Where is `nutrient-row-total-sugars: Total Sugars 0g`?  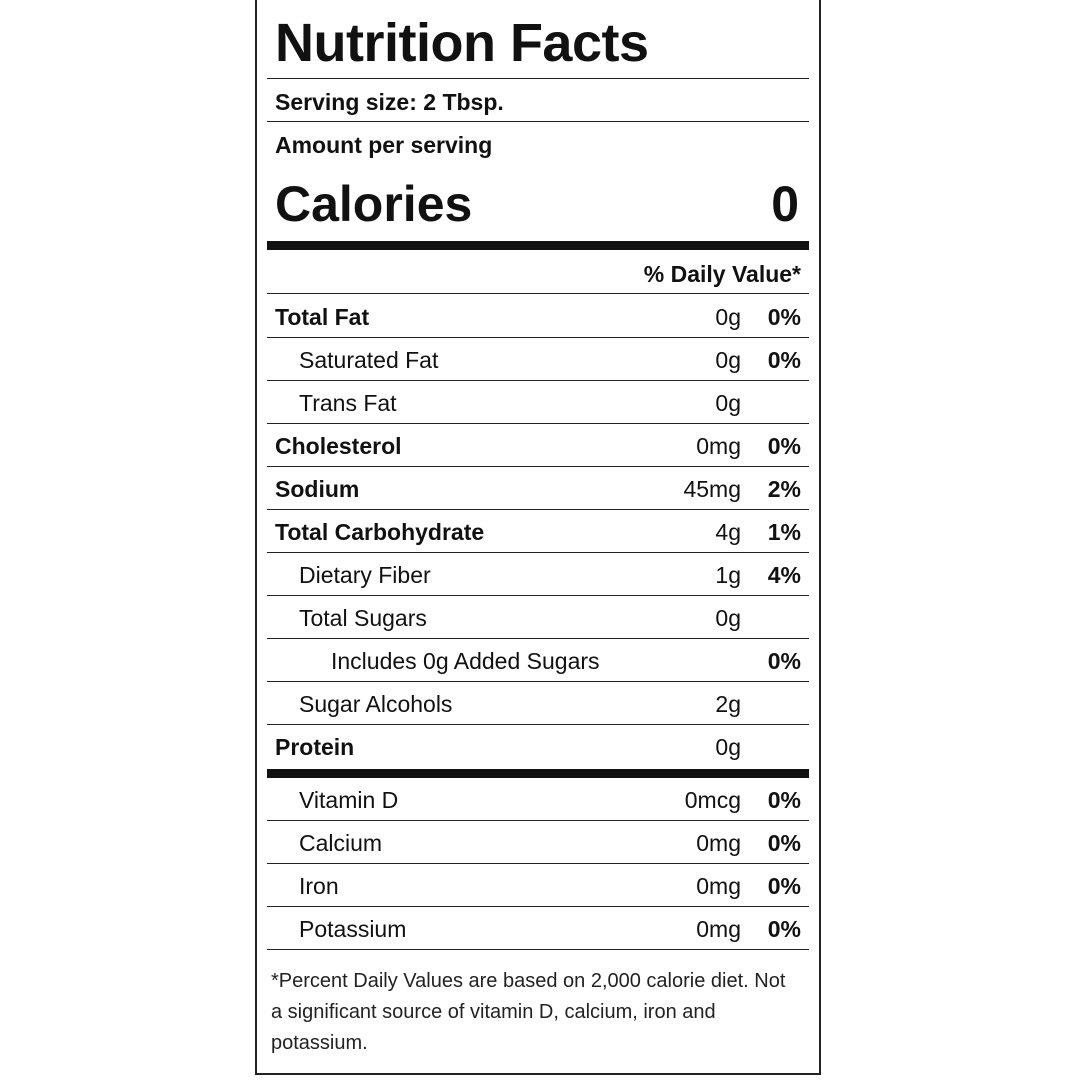
nutrient-row-total-sugars: Total Sugars 0g is located at coordinates (538, 617).